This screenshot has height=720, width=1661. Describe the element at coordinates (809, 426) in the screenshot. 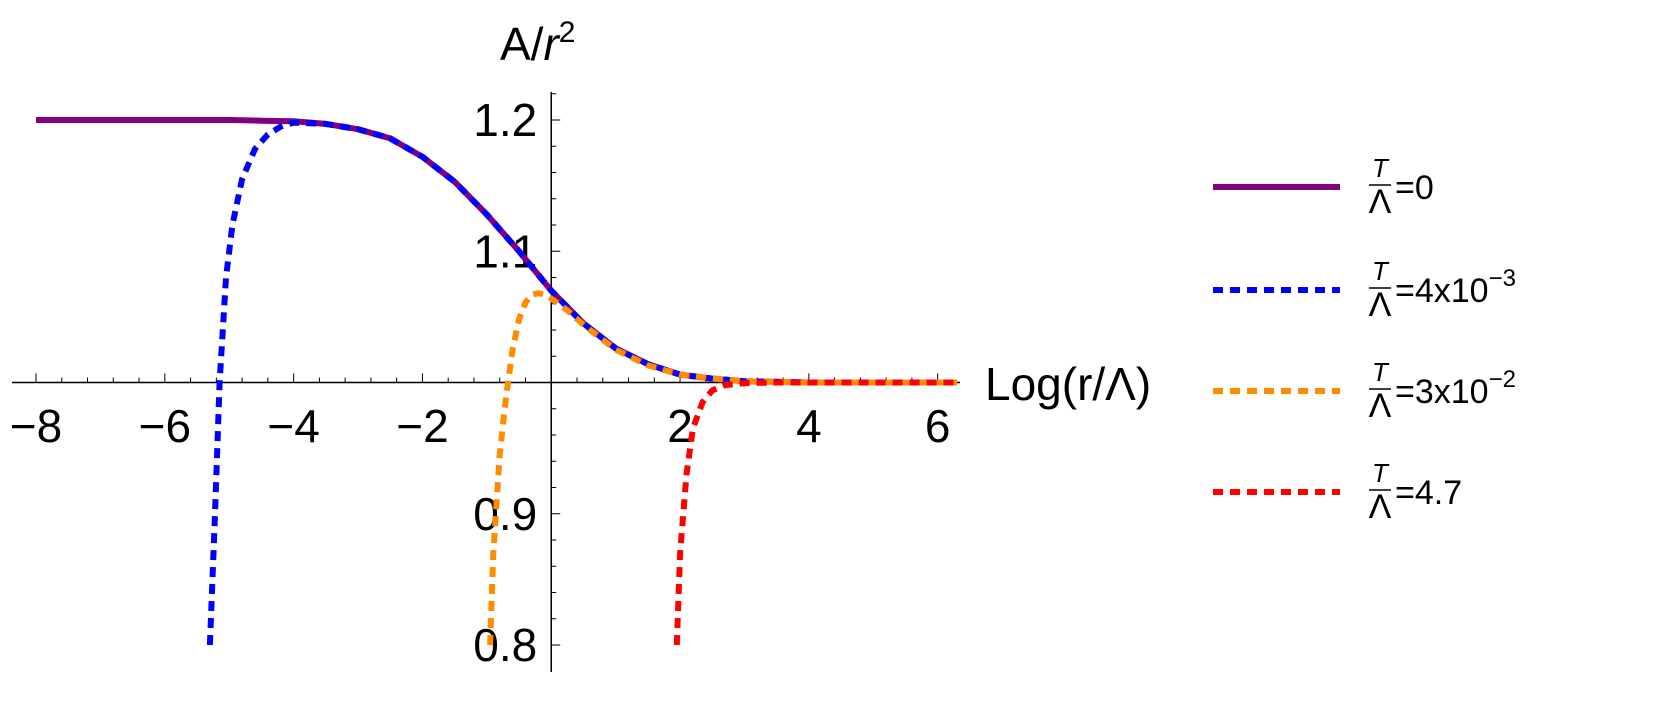

I see `x-tick-label: 4` at that location.